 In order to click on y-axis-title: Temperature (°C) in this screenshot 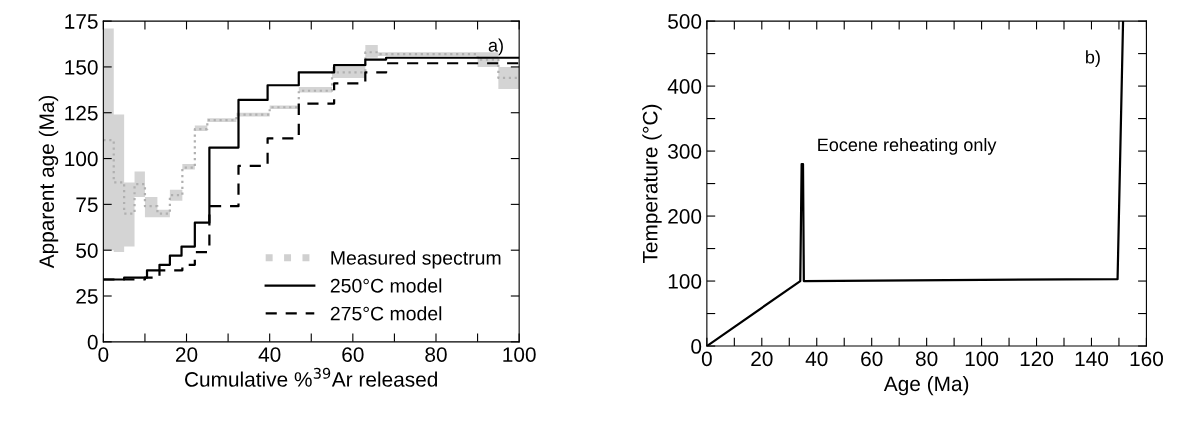, I will do `click(652, 184)`.